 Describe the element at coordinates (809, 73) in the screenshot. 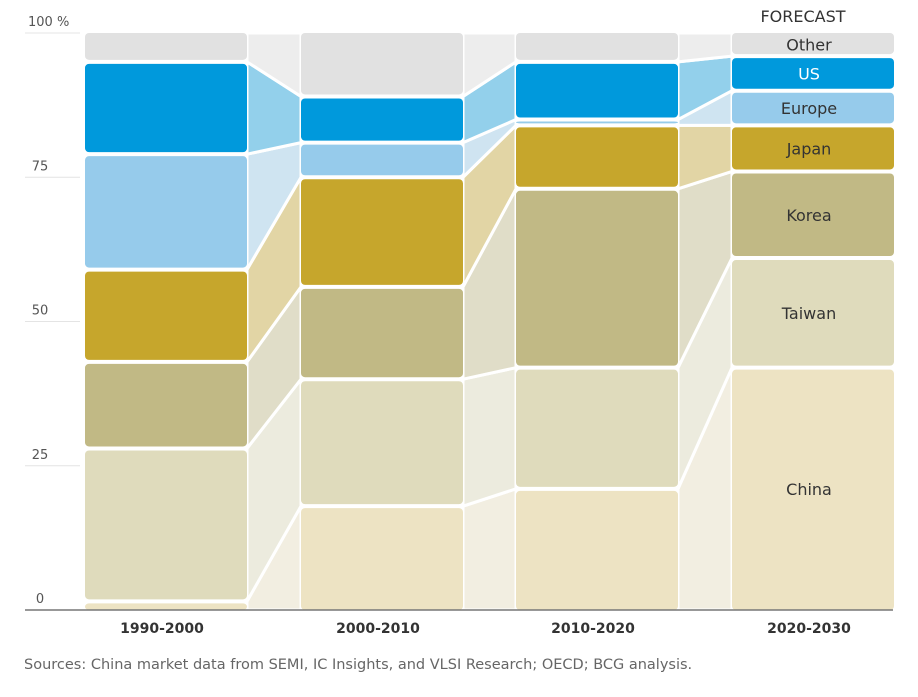

I see `series-label-us: US` at that location.